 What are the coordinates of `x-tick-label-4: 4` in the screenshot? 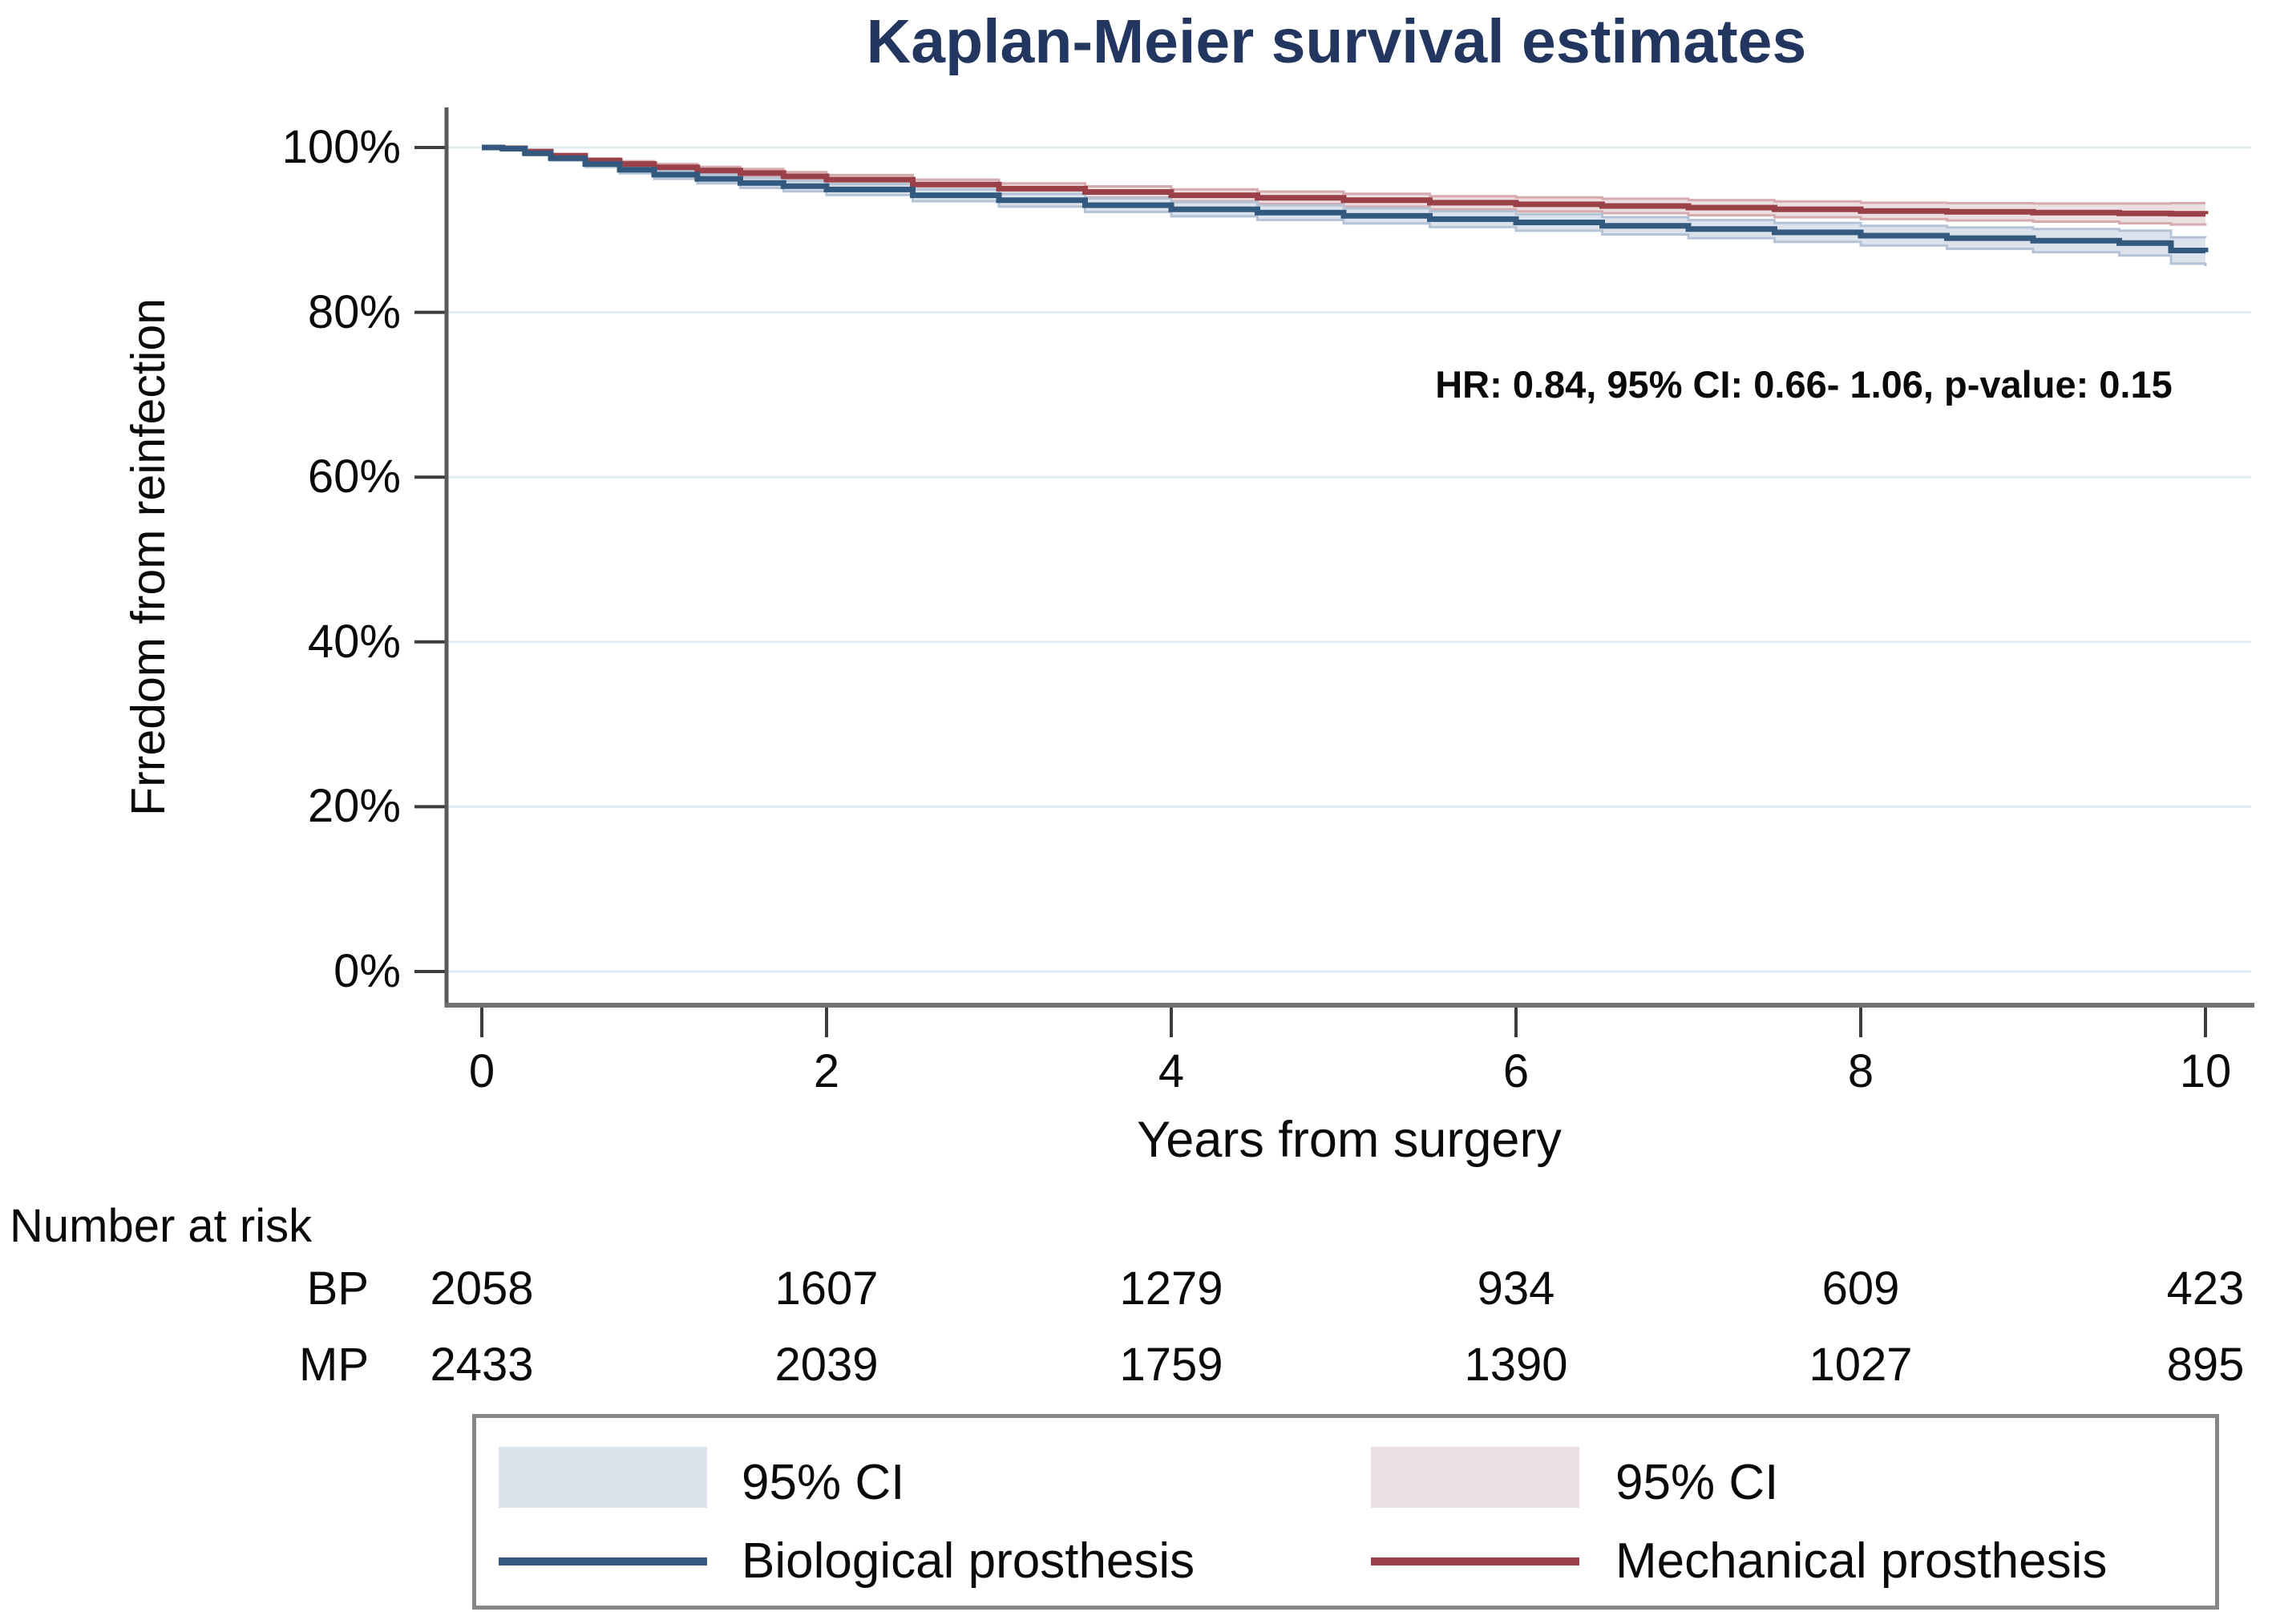 It's located at (1171, 1071).